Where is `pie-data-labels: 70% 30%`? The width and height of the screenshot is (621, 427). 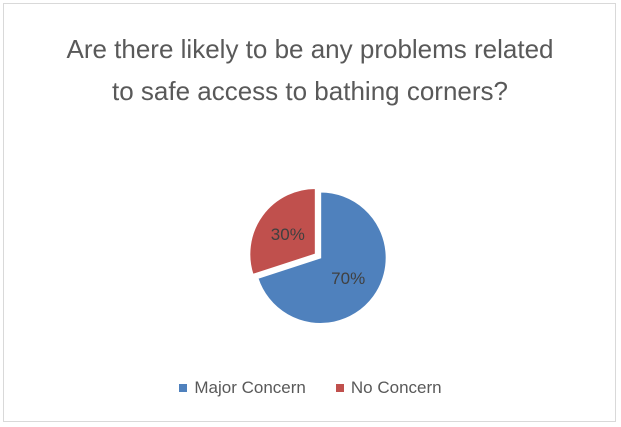 pie-data-labels: 70% 30% is located at coordinates (318, 256).